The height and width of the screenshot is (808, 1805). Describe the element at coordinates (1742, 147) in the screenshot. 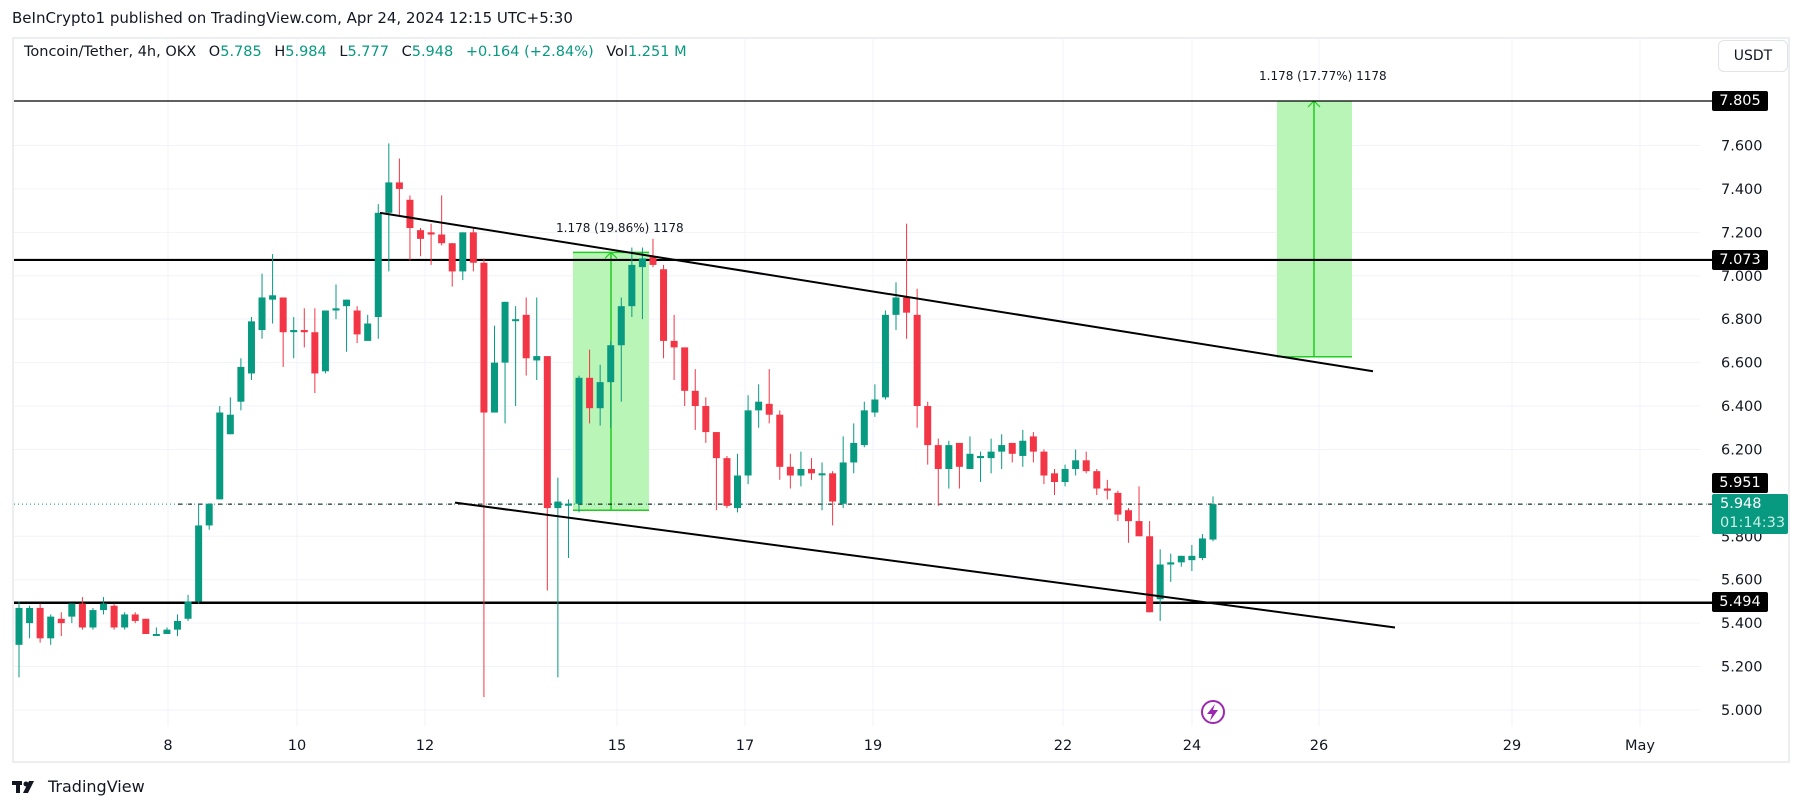

I see `price-axis-label: 7.600` at that location.